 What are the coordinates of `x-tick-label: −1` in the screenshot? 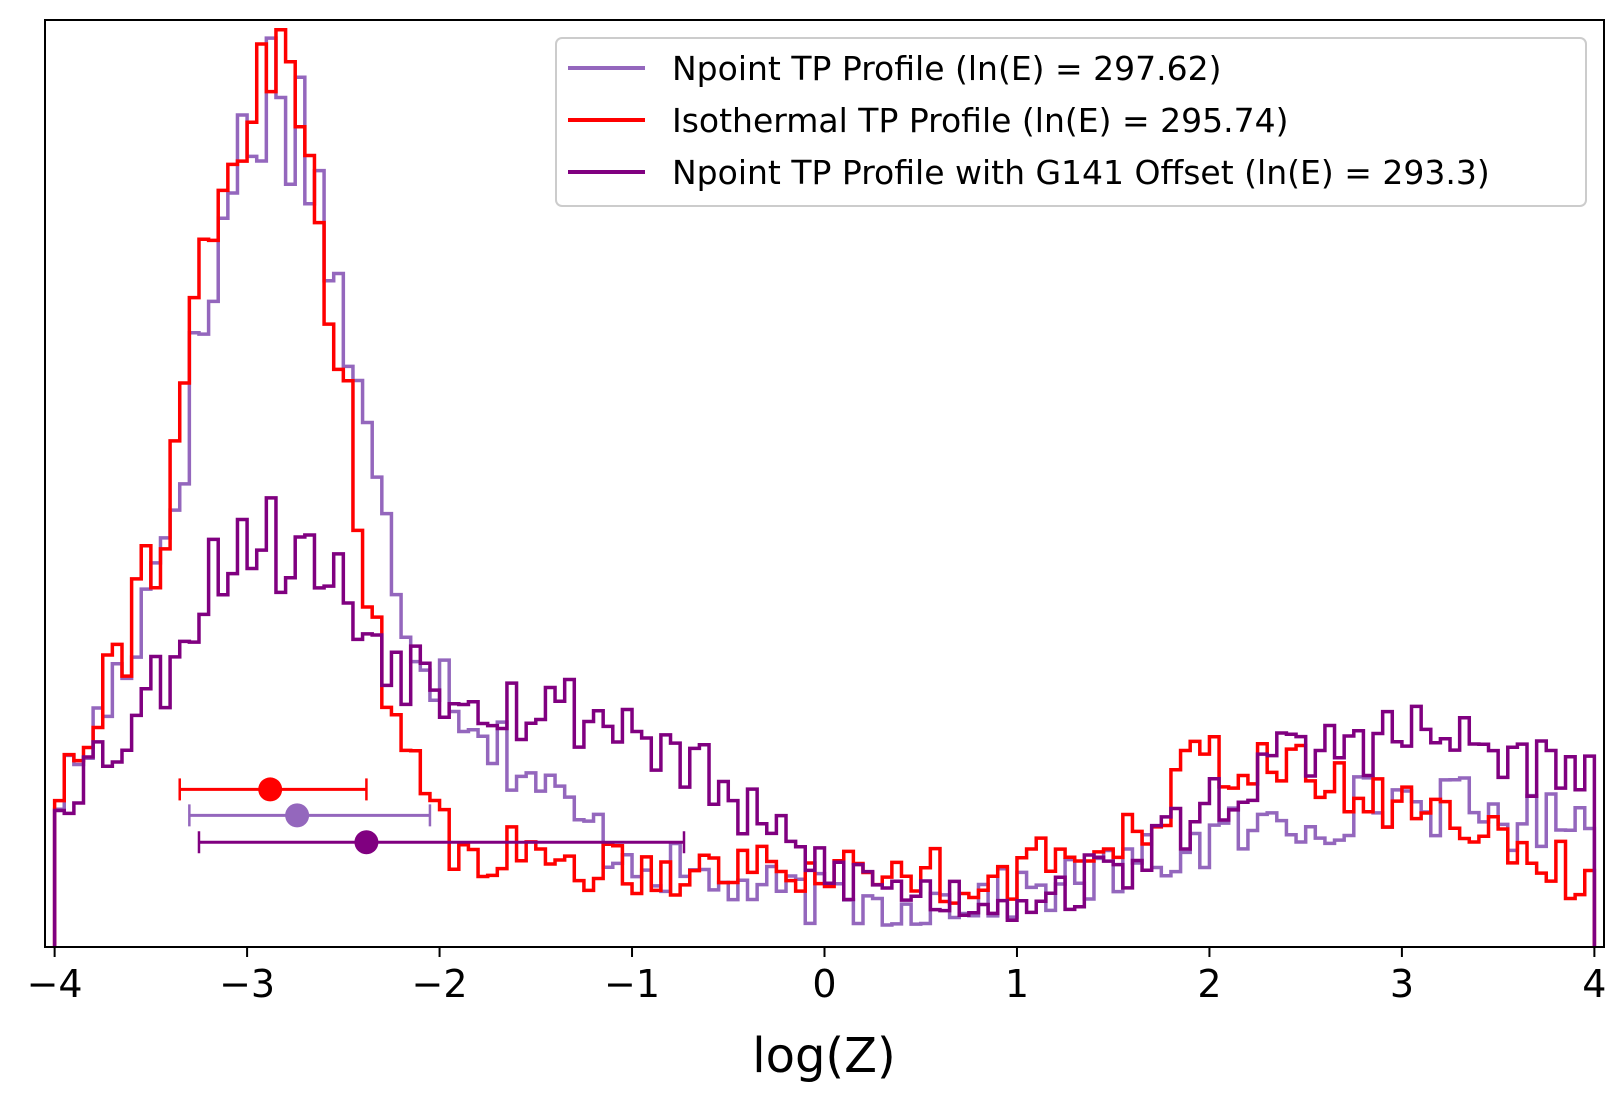 It's located at (632, 984).